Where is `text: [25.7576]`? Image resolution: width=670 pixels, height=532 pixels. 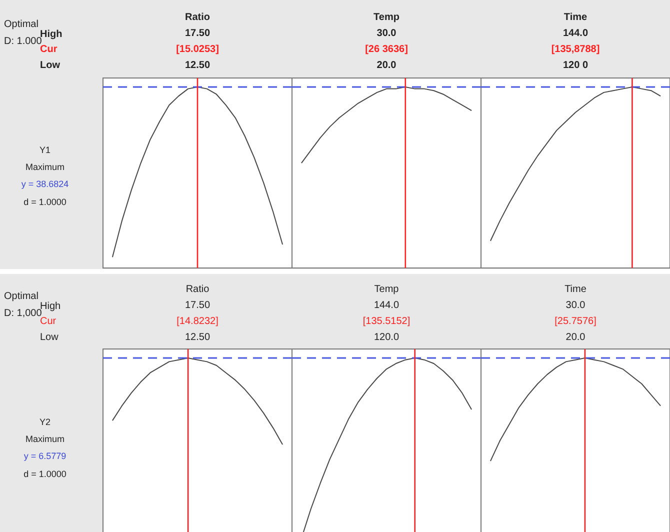 text: [25.7576] is located at coordinates (575, 321).